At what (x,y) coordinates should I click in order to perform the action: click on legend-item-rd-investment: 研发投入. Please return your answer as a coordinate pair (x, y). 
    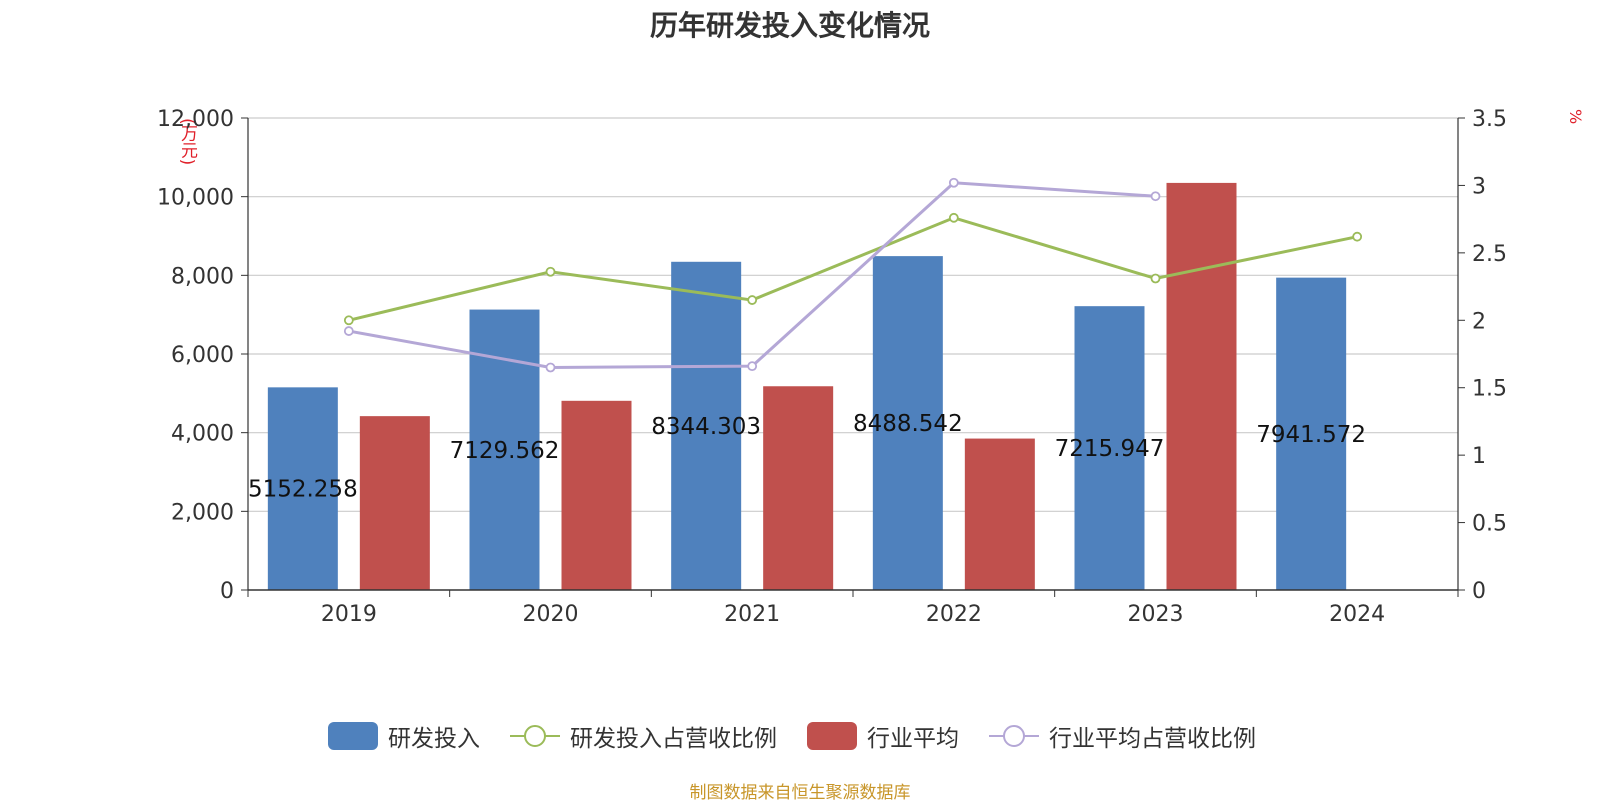
    Looking at the image, I should click on (404, 736).